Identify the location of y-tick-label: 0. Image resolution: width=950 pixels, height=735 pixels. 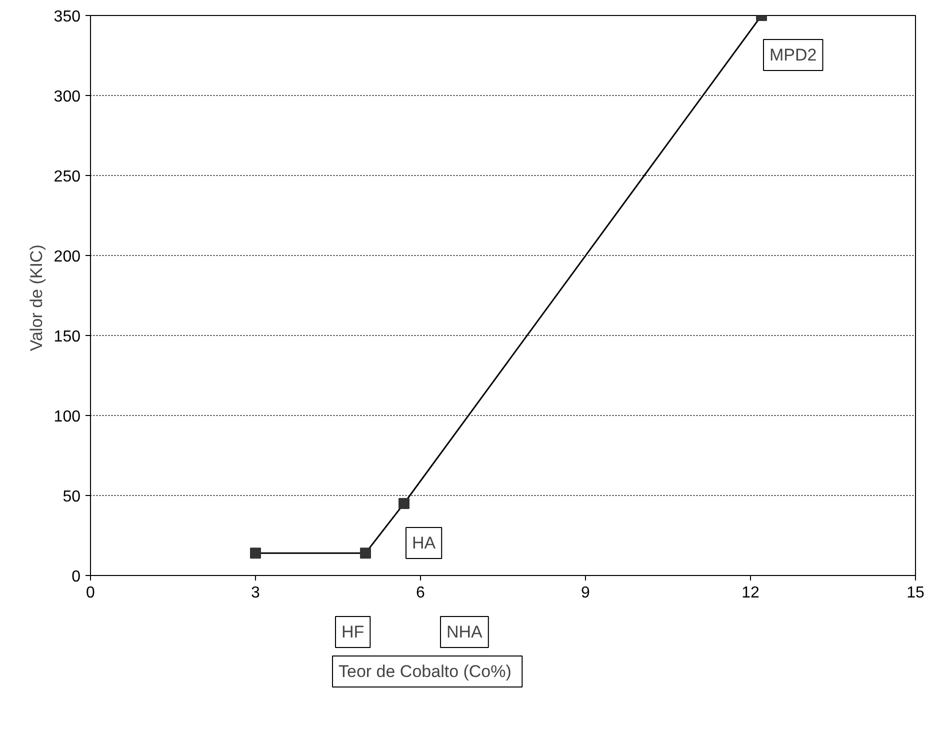
(76, 577).